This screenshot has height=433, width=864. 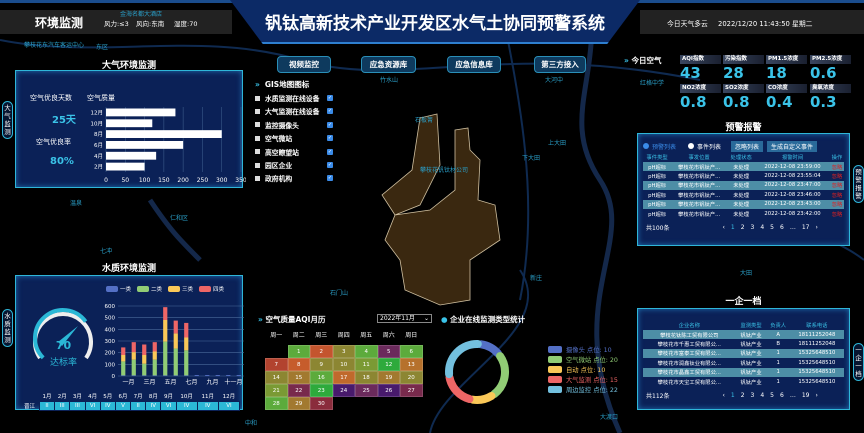 I want to click on page-link: 2, so click(x=742, y=228).